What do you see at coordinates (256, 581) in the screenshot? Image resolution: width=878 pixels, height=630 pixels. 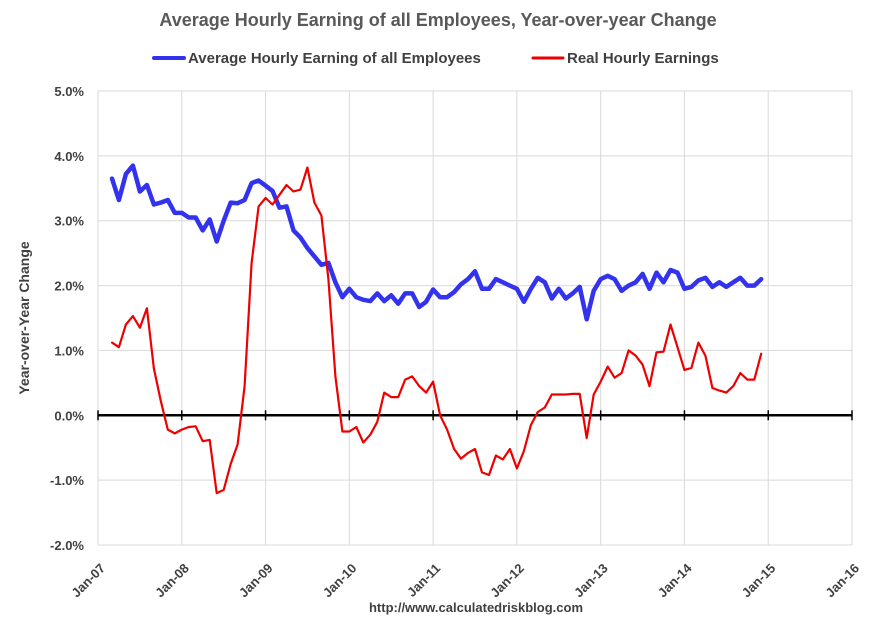 I see `x-tick-label: Jan-09` at bounding box center [256, 581].